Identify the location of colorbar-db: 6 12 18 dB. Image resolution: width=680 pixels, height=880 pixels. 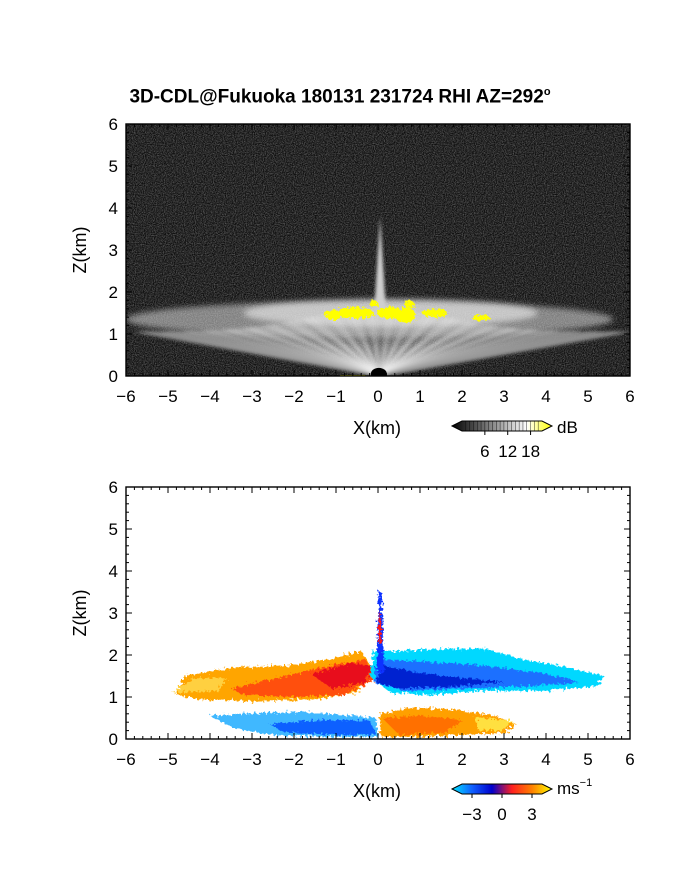
(514, 439).